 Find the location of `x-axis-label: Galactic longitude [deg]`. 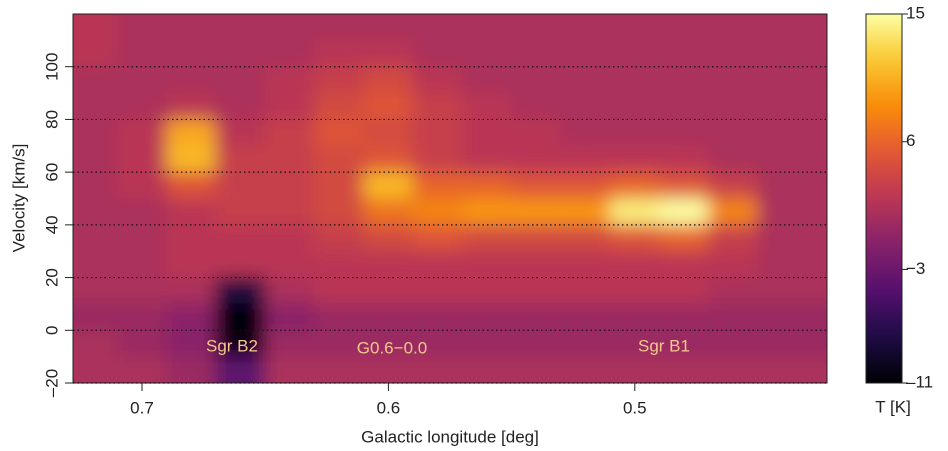

x-axis-label: Galactic longitude [deg] is located at coordinates (450, 436).